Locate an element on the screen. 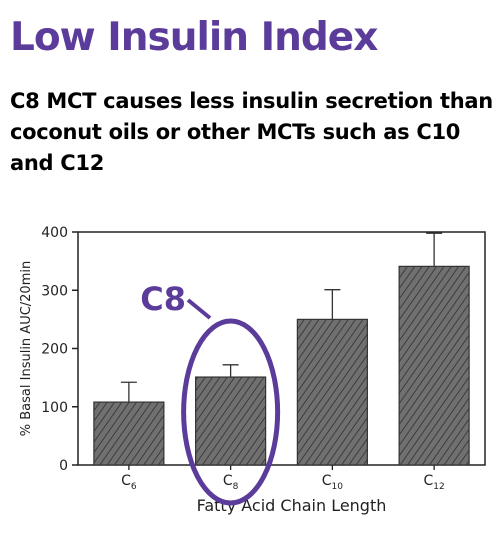 This screenshot has width=500, height=547. x-tick-label: C10 is located at coordinates (333, 482).